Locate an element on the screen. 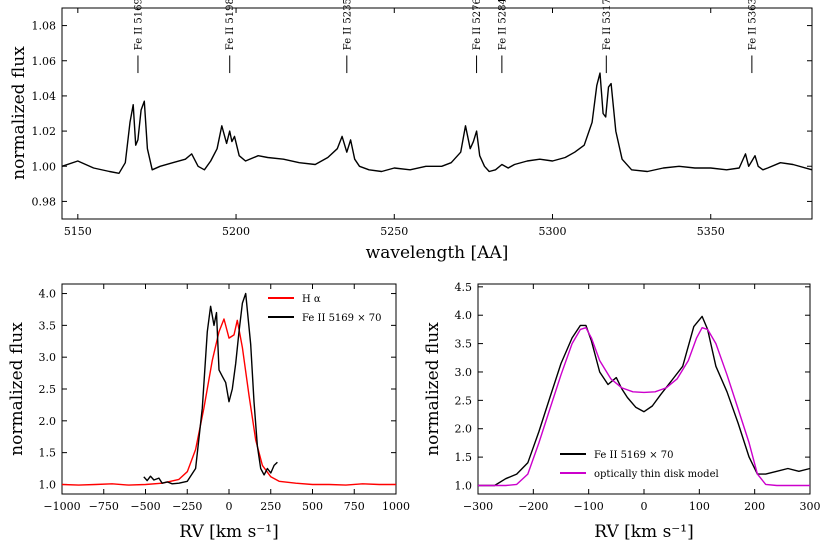  y-tick-label: 0.98 is located at coordinates (44, 201).